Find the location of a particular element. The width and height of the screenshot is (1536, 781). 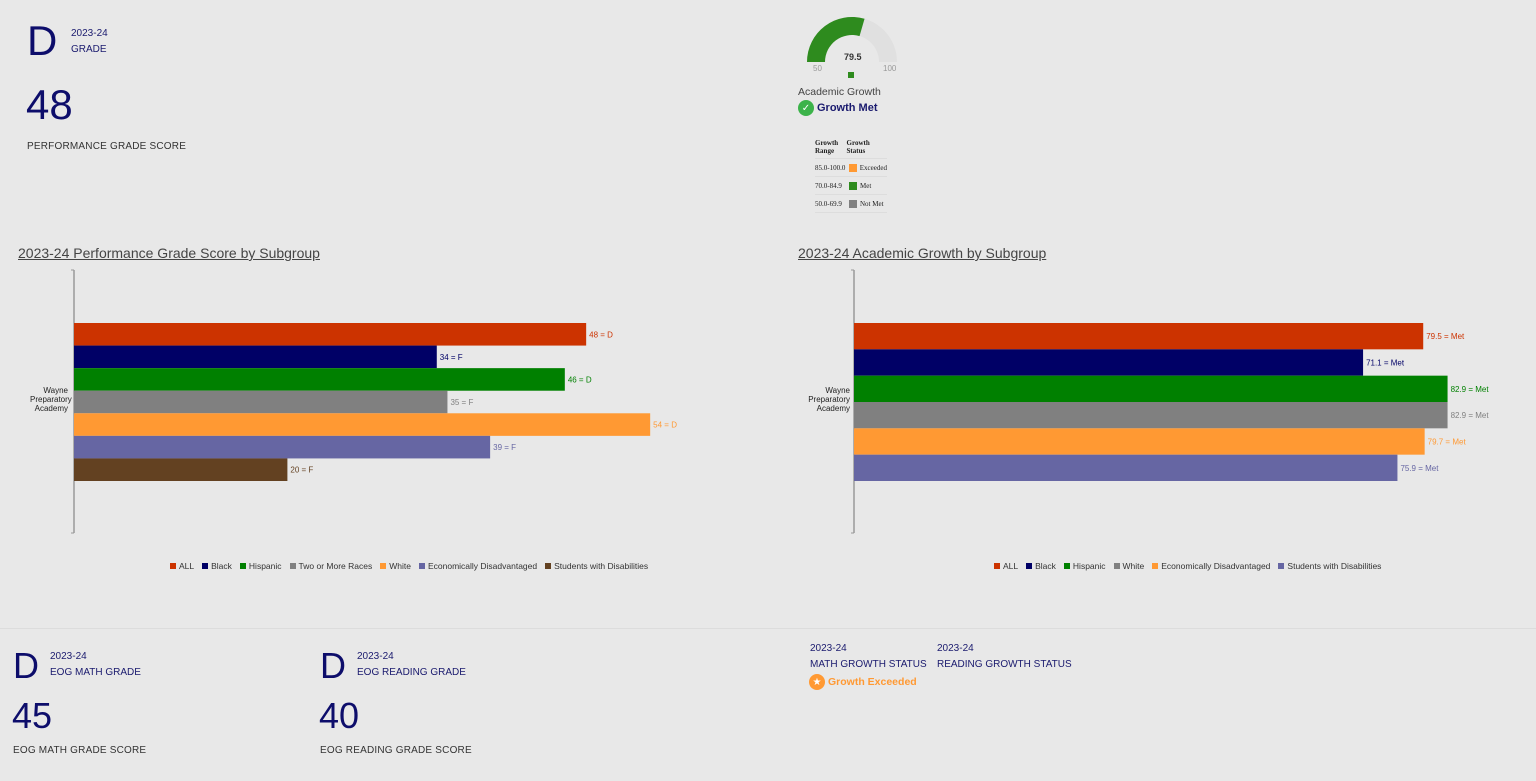

reading-growth-label: READING GROWTH STATUS is located at coordinates (1004, 664).